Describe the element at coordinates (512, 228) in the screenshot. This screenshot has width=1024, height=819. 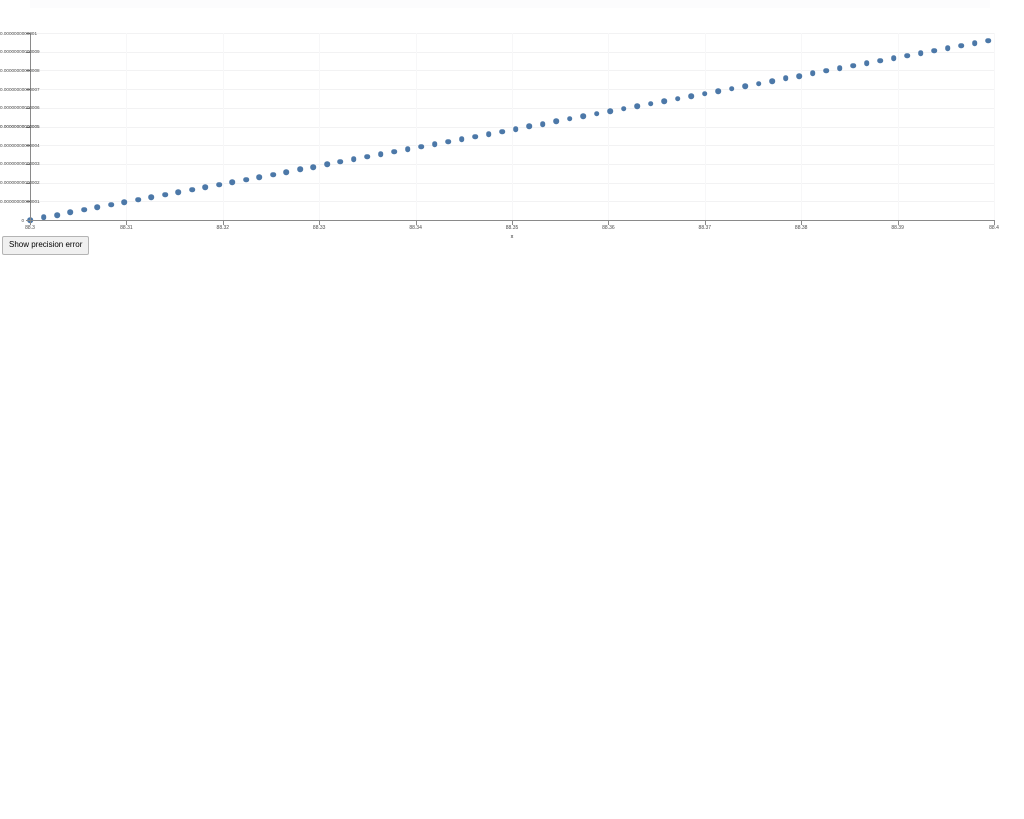
I see `x-tick-label: 88.35` at that location.